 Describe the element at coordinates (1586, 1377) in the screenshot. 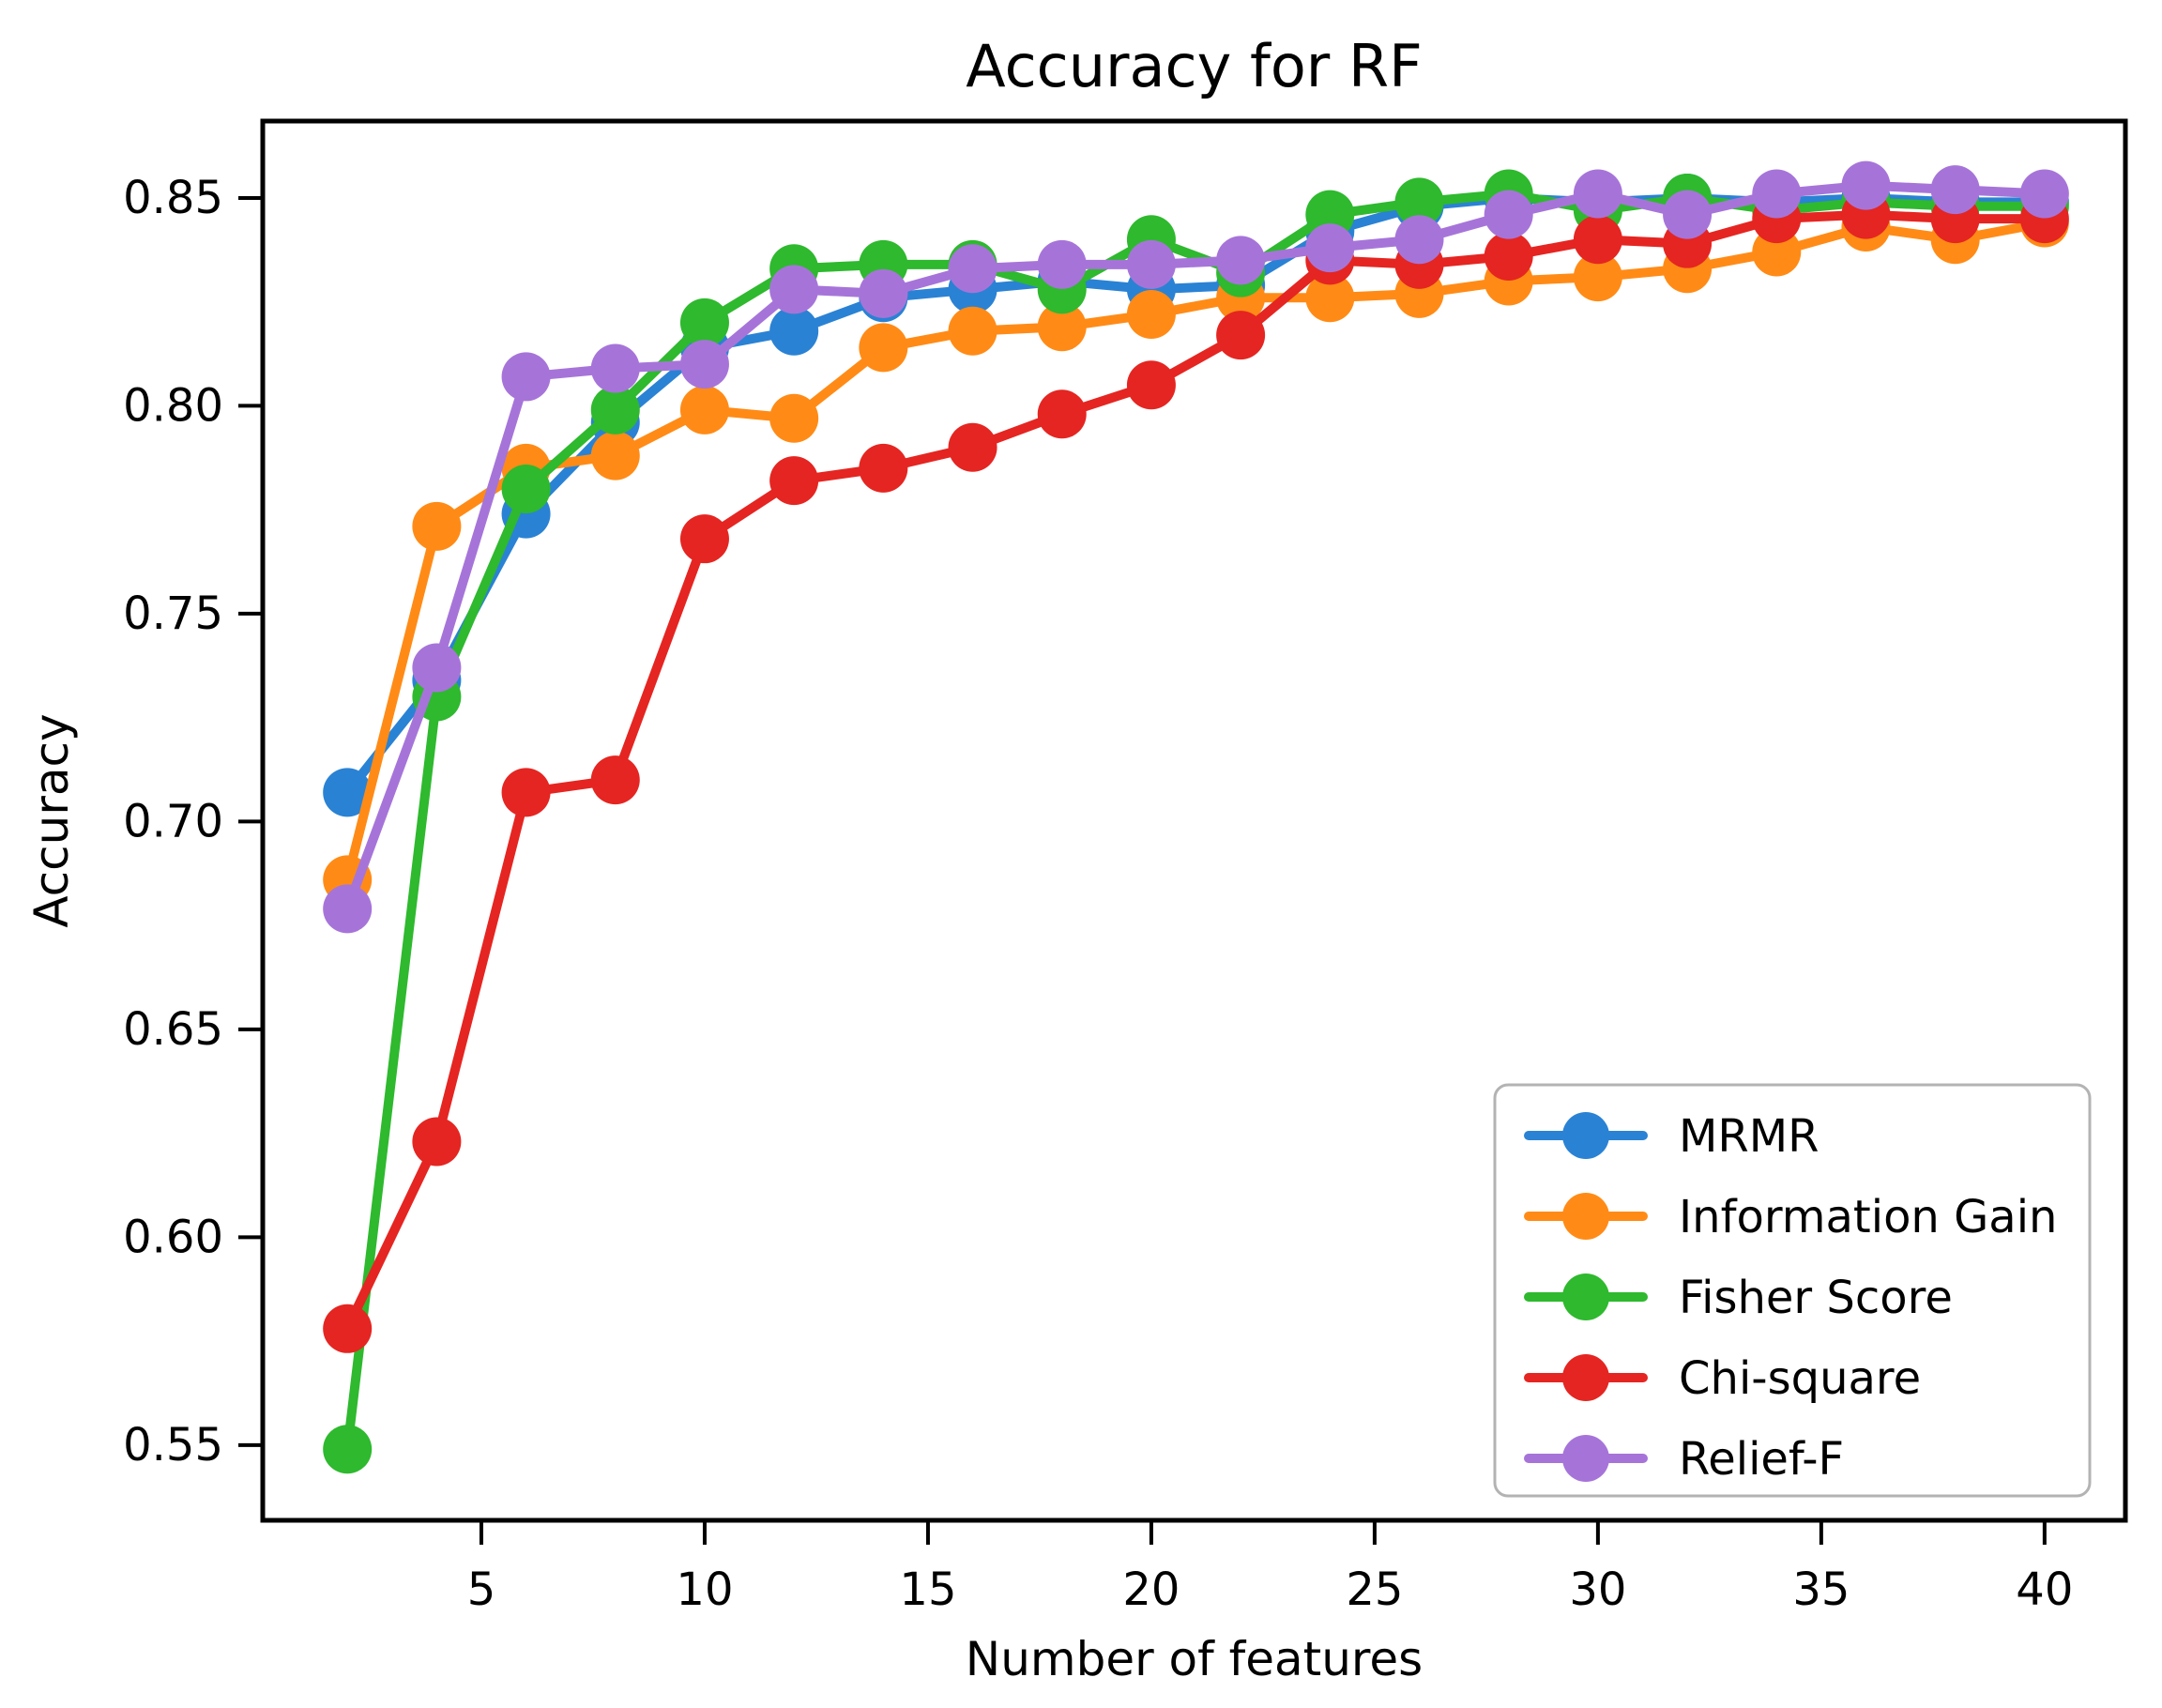

I see `legend-marker-chi-square` at that location.